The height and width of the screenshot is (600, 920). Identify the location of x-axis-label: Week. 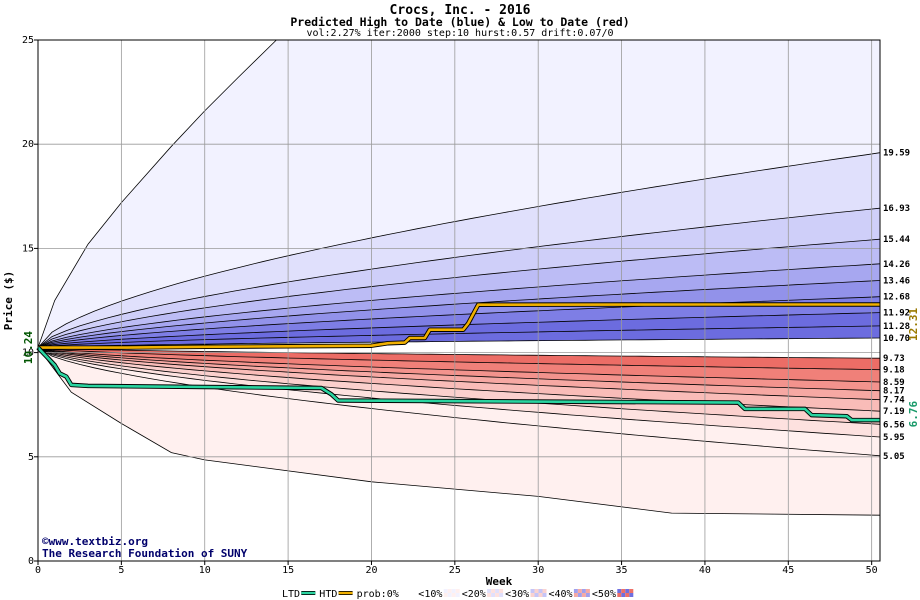
(499, 581).